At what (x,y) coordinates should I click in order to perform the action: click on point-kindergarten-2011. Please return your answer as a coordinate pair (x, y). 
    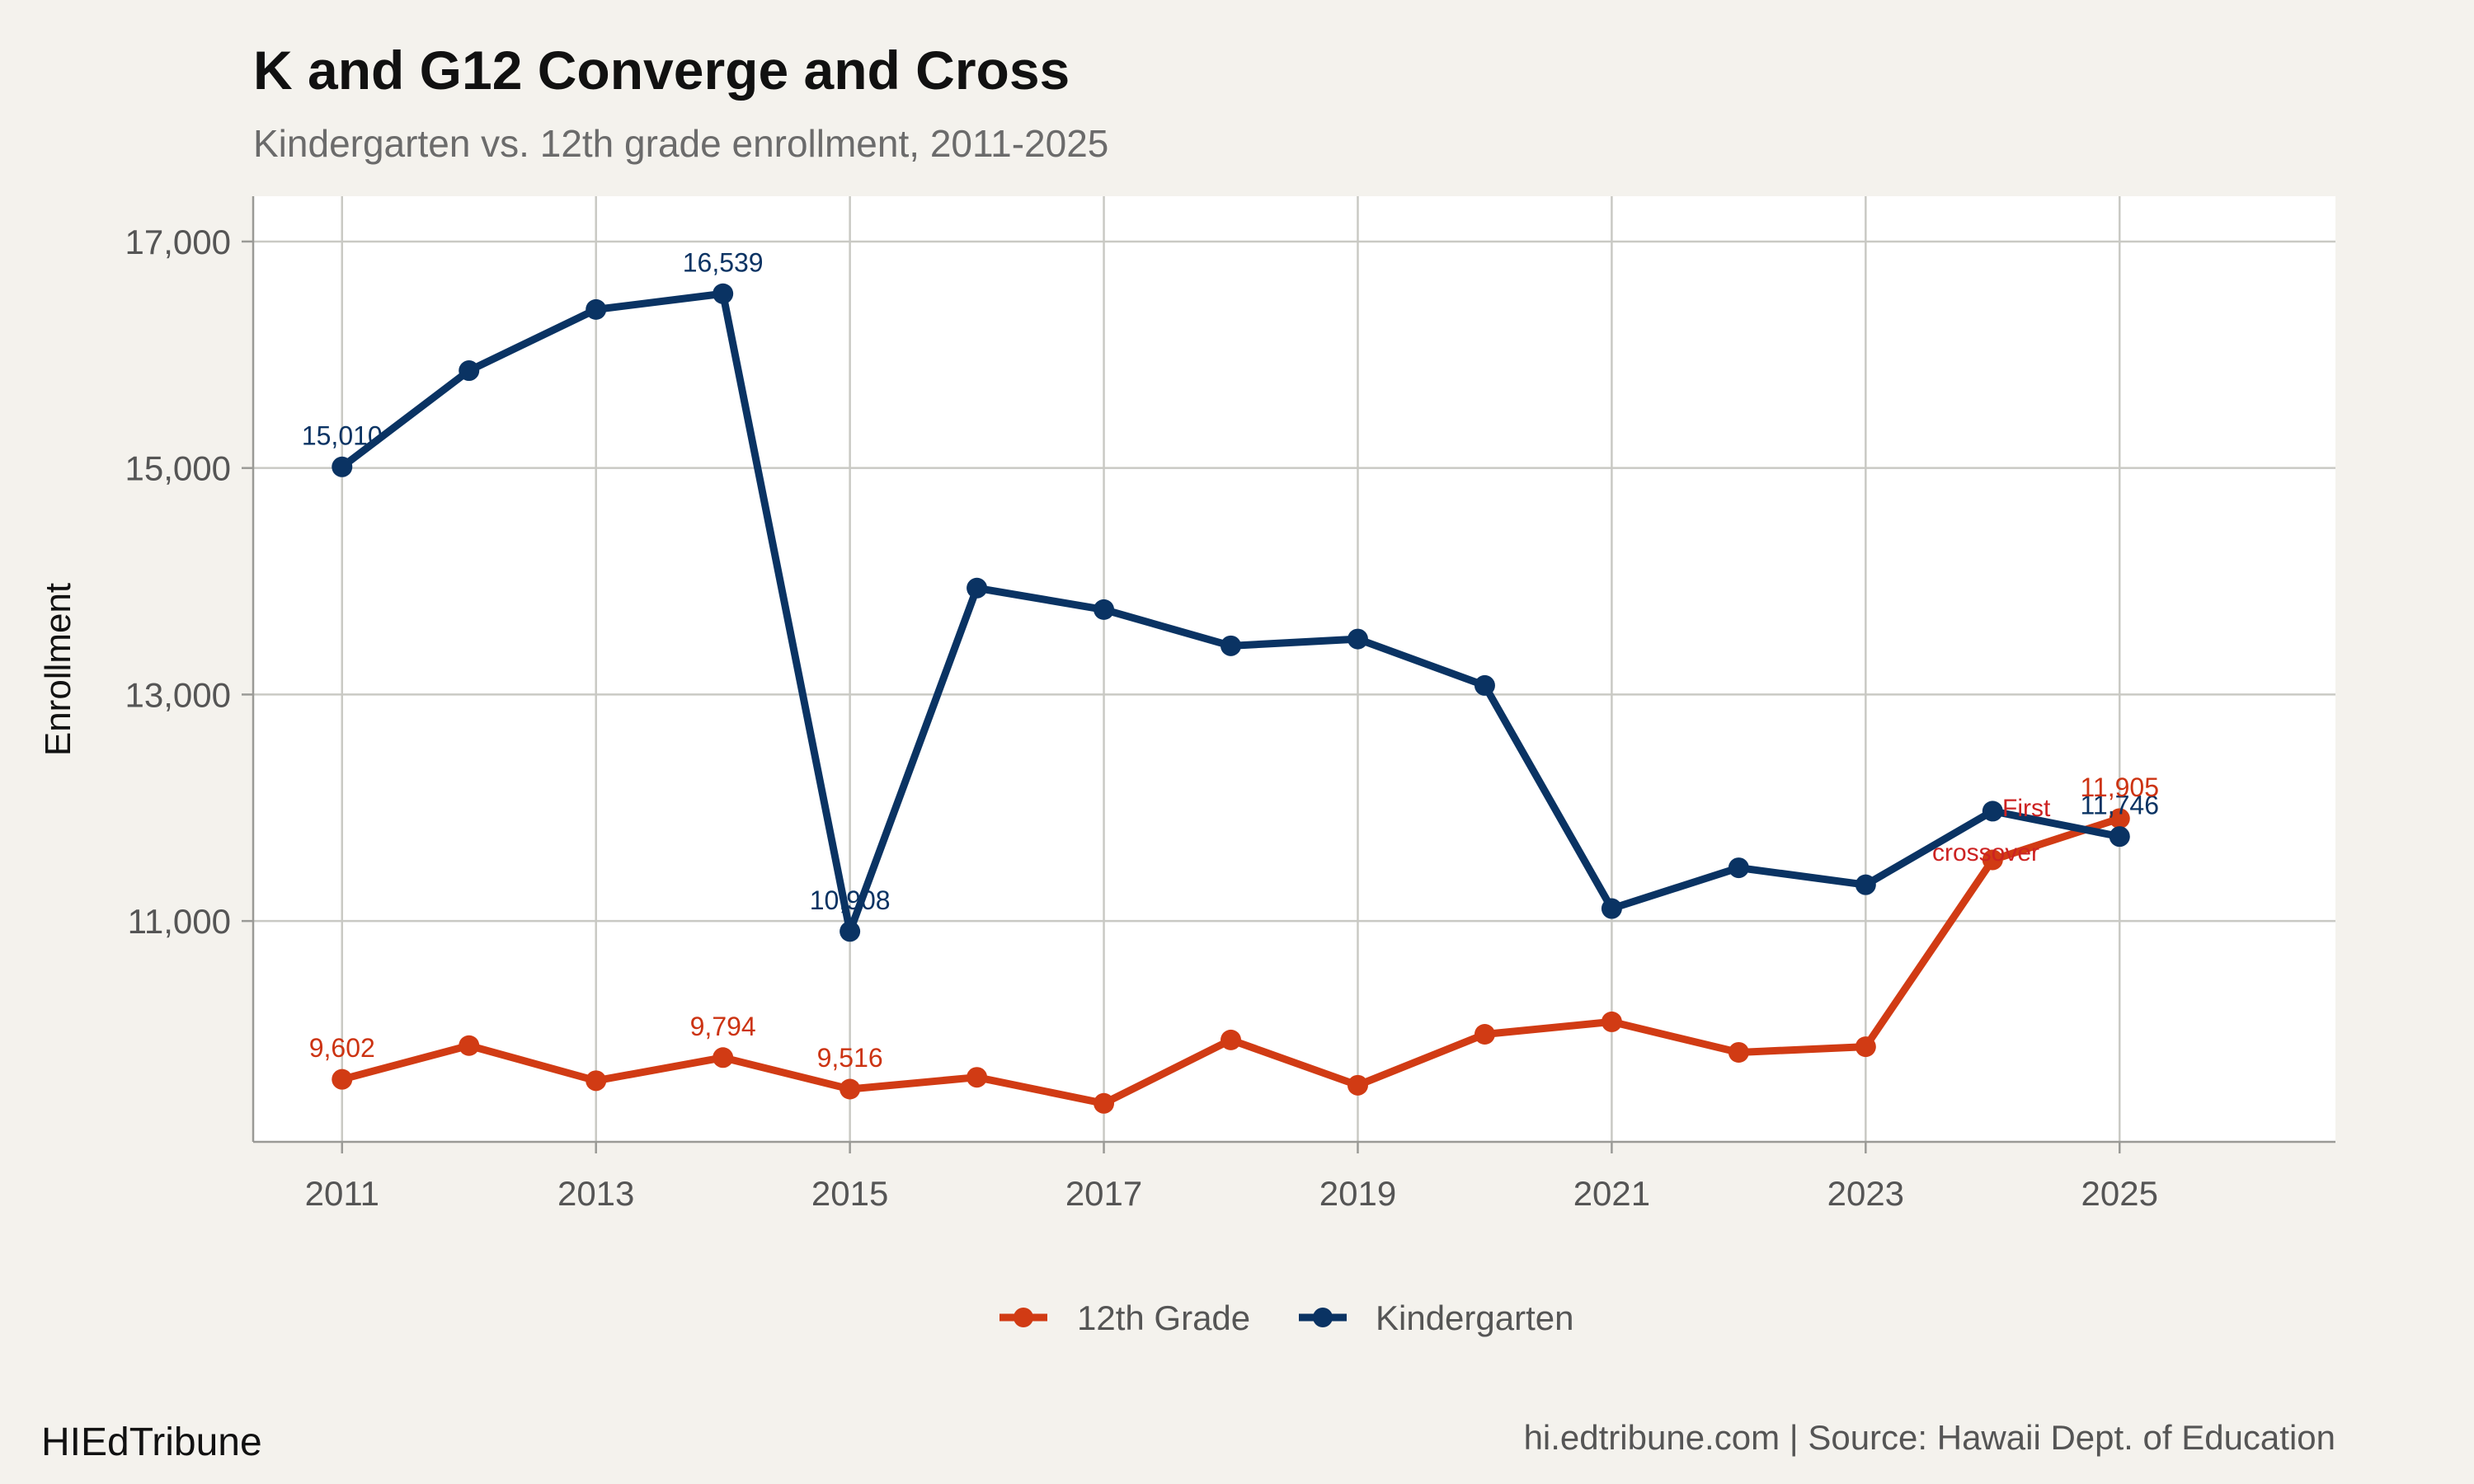
    Looking at the image, I should click on (342, 467).